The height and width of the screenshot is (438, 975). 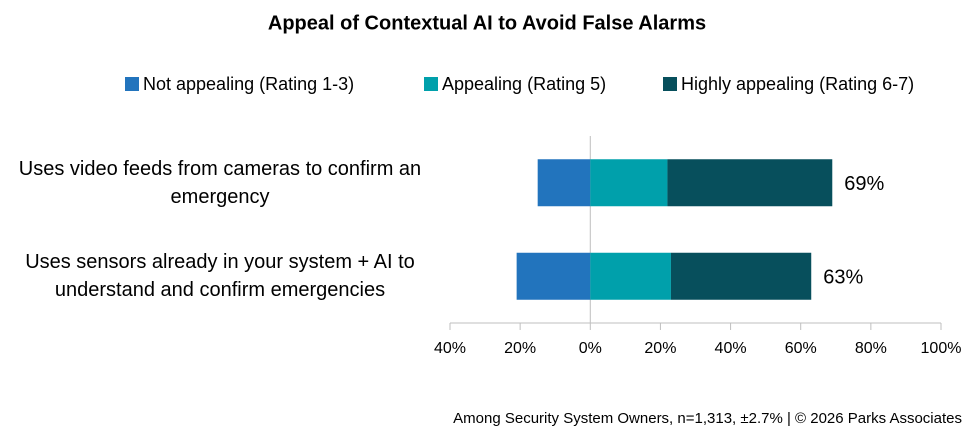 I want to click on legend-label: Appealing (Rating 5), so click(x=524, y=84).